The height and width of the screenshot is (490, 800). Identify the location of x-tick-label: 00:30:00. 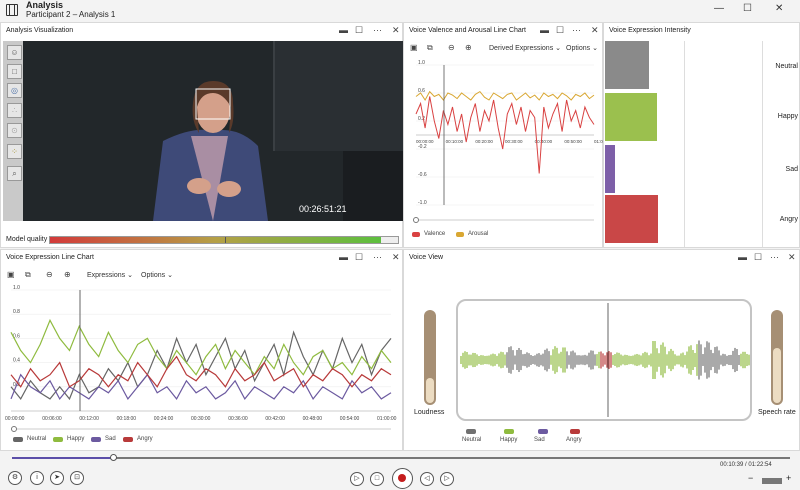
(514, 141).